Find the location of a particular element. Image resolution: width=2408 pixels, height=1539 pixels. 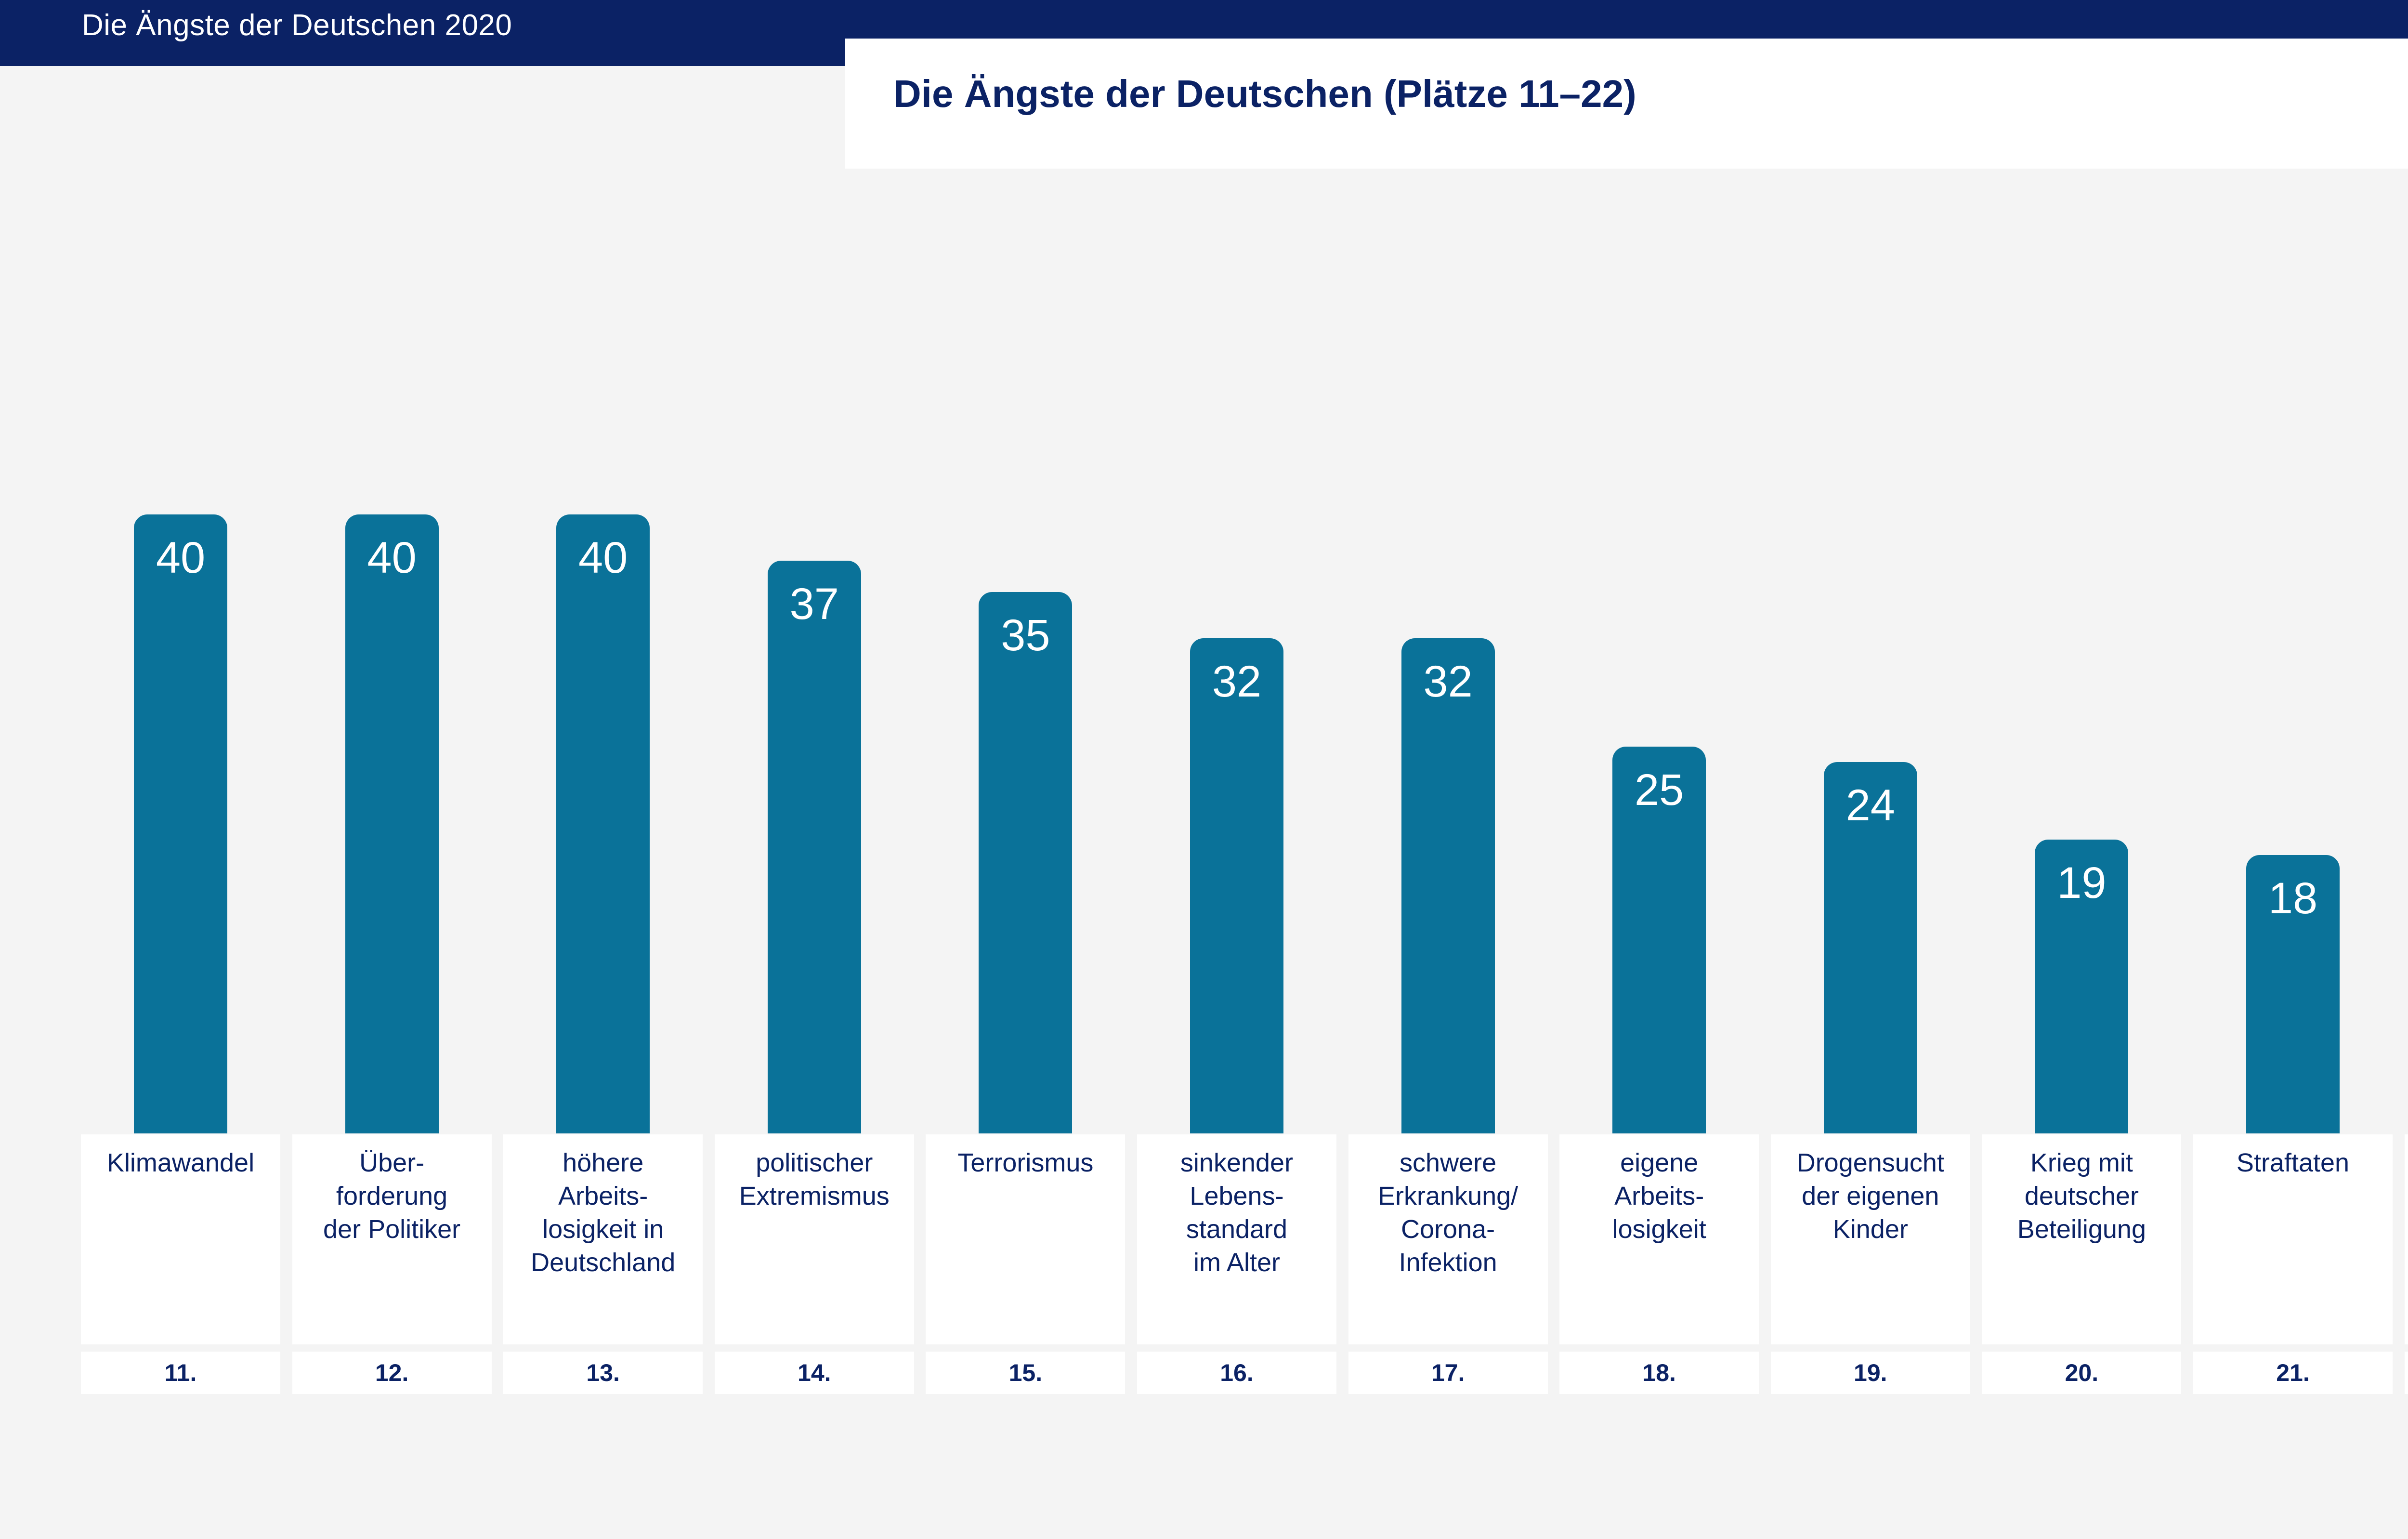

category-label: schwere Erkrankung/ Corona- Infektion is located at coordinates (1448, 1213).